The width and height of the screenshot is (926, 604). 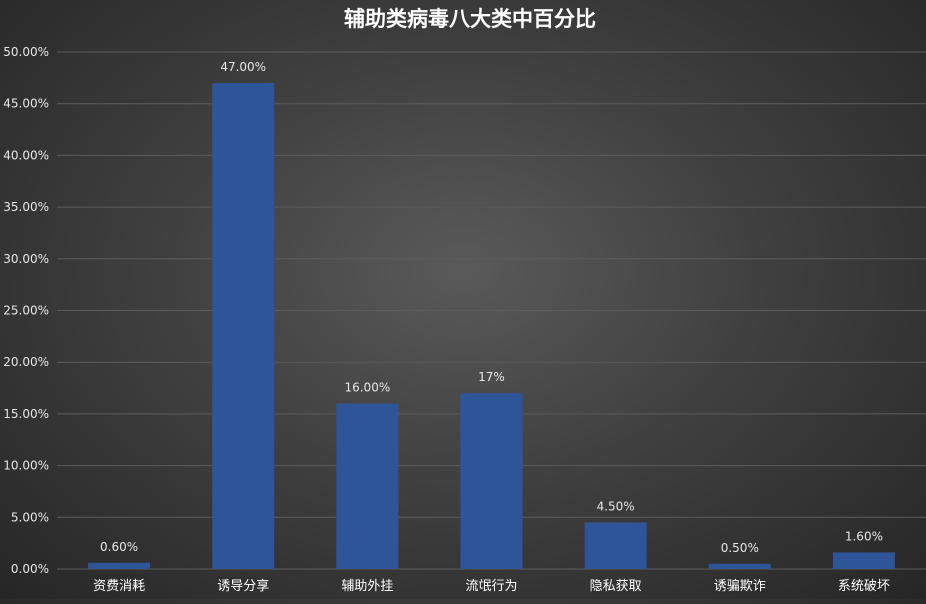 What do you see at coordinates (26, 414) in the screenshot?
I see `y-tick-label: 15.00%` at bounding box center [26, 414].